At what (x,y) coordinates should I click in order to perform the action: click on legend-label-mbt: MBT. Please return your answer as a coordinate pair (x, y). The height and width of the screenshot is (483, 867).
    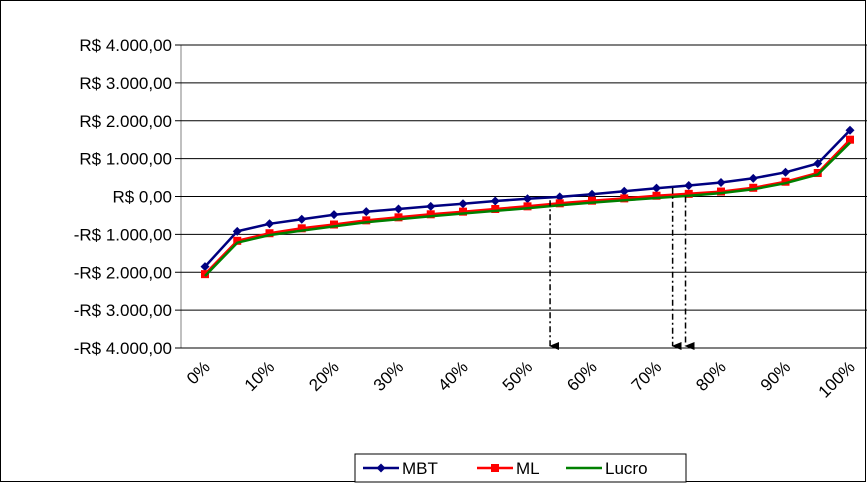
    Looking at the image, I should click on (420, 468).